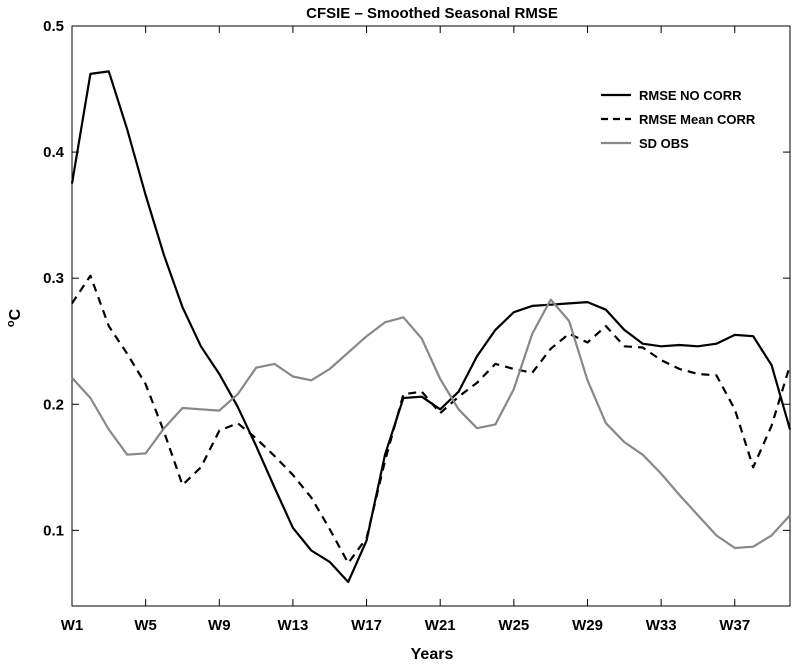  Describe the element at coordinates (15, 314) in the screenshot. I see `y-axis-label-unit: C` at that location.